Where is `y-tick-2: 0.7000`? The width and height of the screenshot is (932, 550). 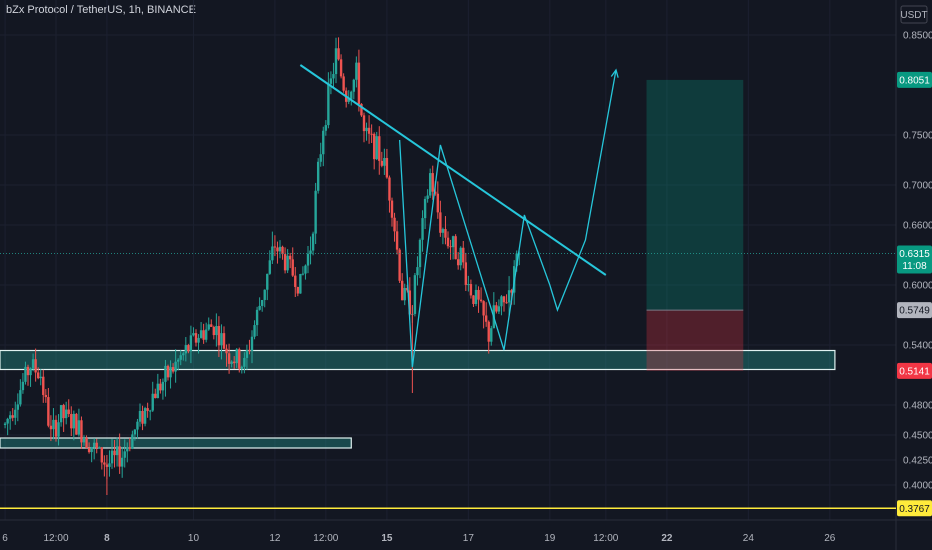 y-tick-2: 0.7000 is located at coordinates (917, 186).